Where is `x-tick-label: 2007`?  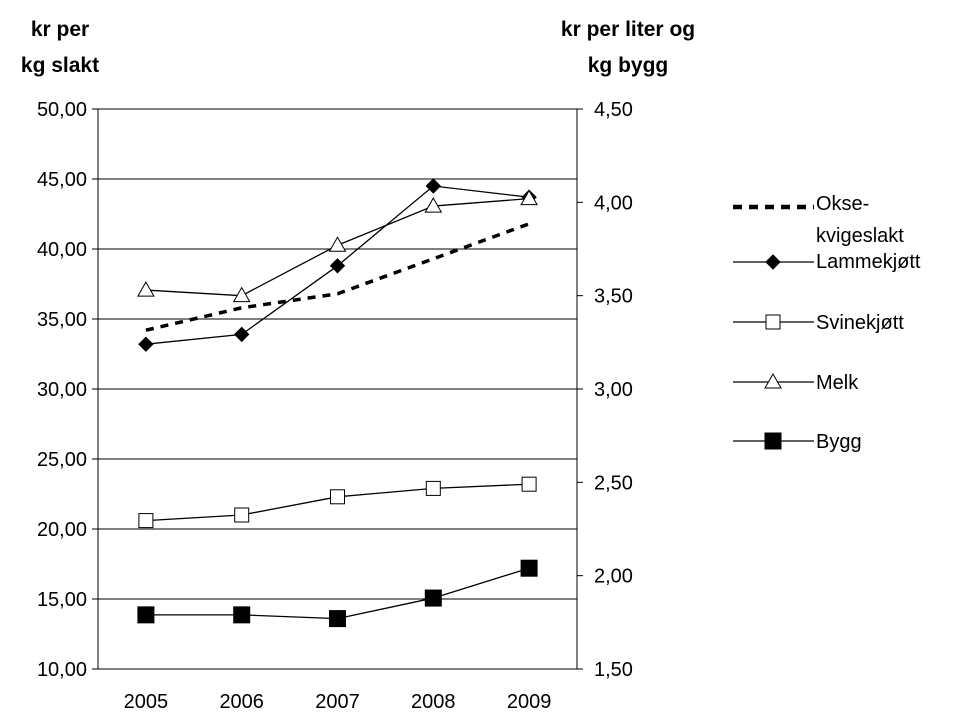 x-tick-label: 2007 is located at coordinates (337, 702).